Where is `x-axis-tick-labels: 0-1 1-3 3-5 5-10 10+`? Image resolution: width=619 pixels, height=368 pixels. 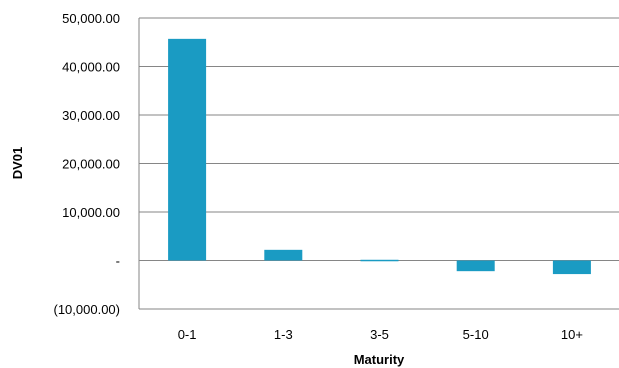
x-axis-tick-labels: 0-1 1-3 3-5 5-10 10+ is located at coordinates (380, 334).